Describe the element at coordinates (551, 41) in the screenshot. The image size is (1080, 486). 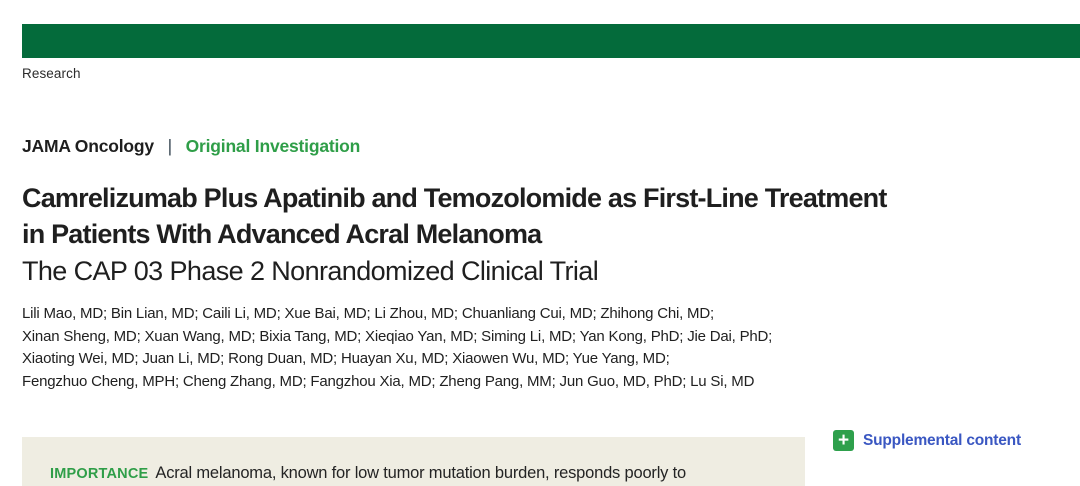
I see `journal-brand-bar` at that location.